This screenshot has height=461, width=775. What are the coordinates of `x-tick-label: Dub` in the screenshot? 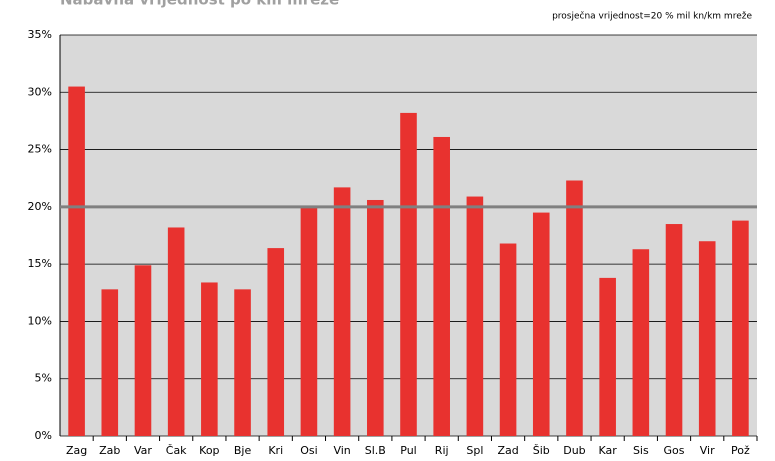 It's located at (574, 450).